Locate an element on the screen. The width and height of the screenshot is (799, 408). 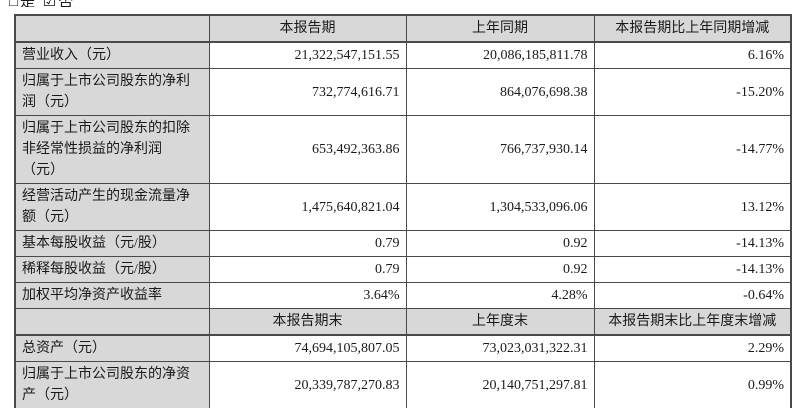
table-row-weighted-avg-roe: 加权平均净资产收益率 3.64% 4.28% -0.64% is located at coordinates (403, 295).